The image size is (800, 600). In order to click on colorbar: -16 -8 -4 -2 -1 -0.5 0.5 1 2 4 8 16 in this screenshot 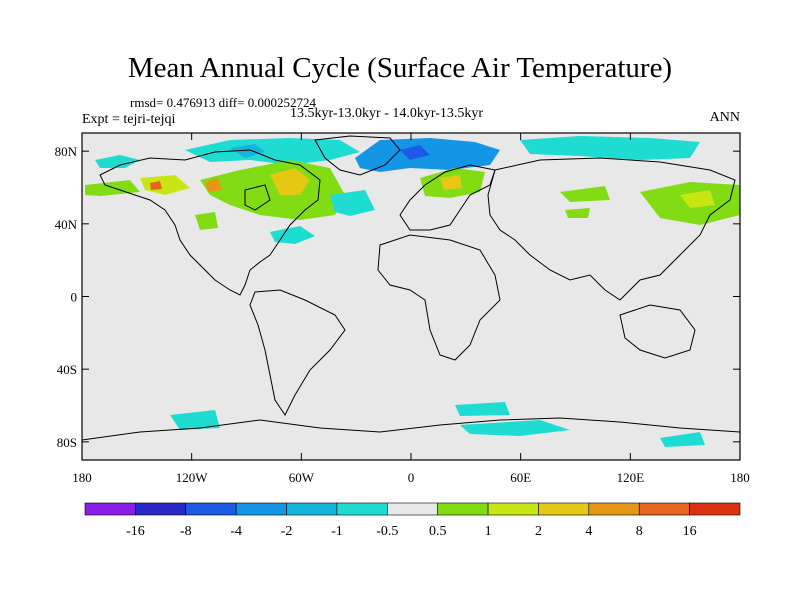, I will do `click(412, 520)`.